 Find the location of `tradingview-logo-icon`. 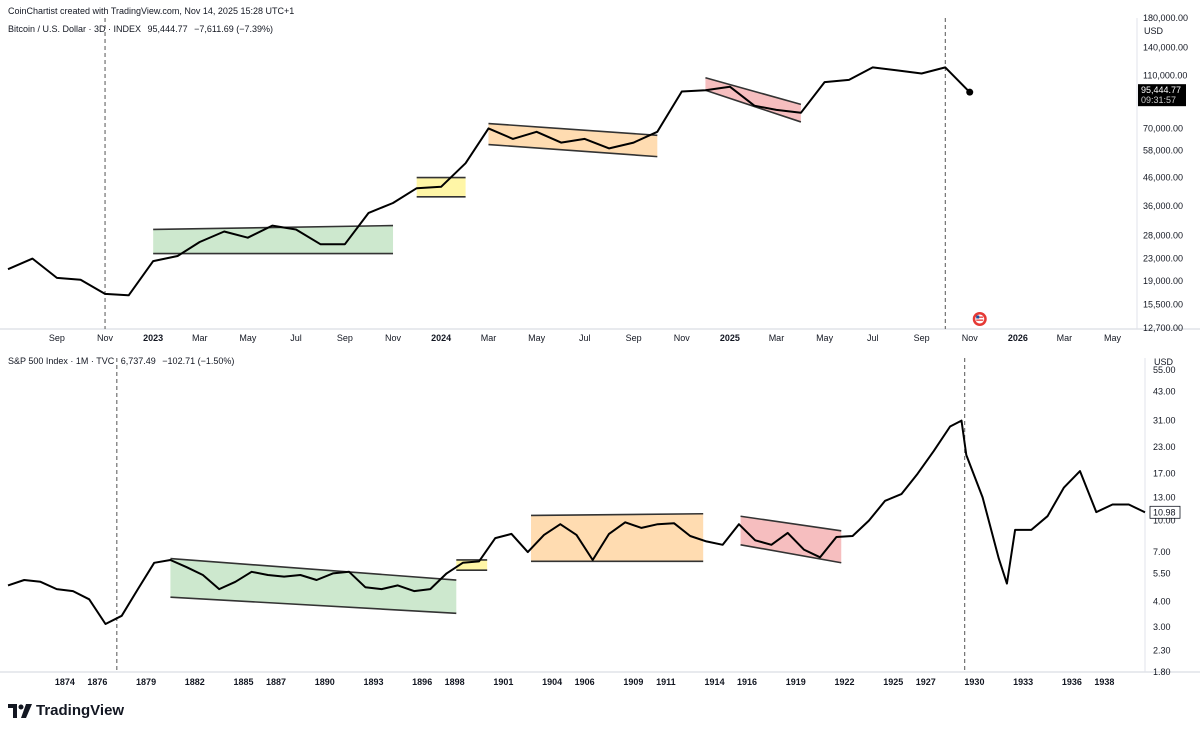

tradingview-logo-icon is located at coordinates (20, 710).